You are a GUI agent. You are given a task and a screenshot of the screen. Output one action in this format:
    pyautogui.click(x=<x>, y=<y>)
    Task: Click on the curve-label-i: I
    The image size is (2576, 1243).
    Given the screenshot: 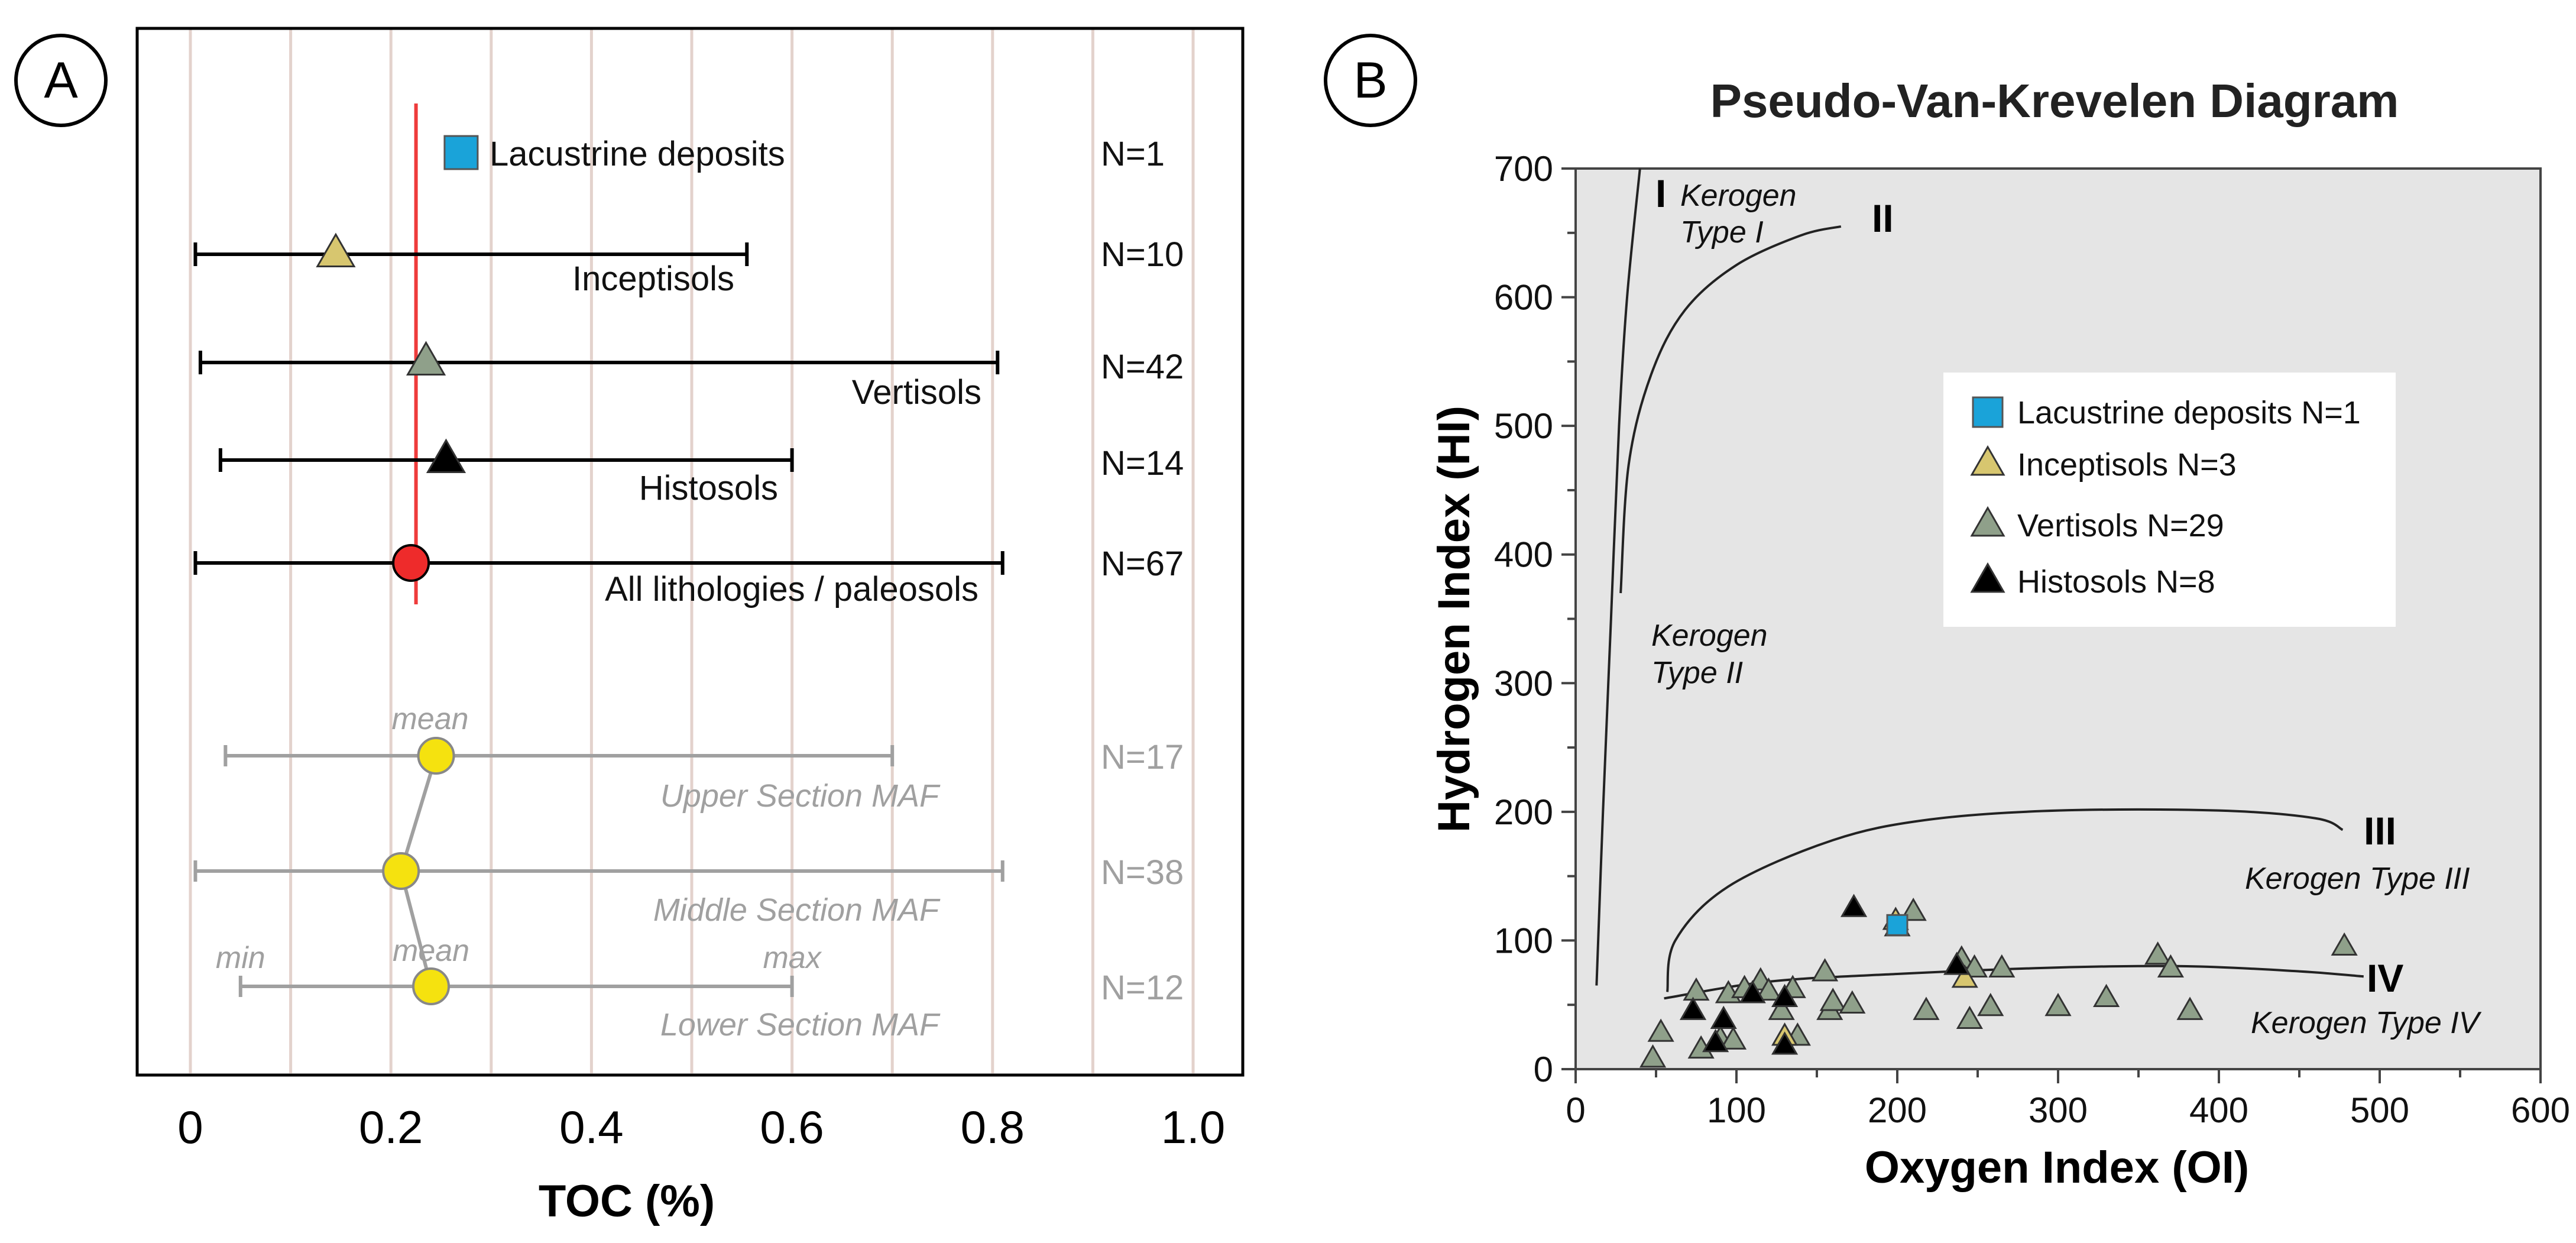 What is the action you would take?
    pyautogui.click(x=1660, y=193)
    